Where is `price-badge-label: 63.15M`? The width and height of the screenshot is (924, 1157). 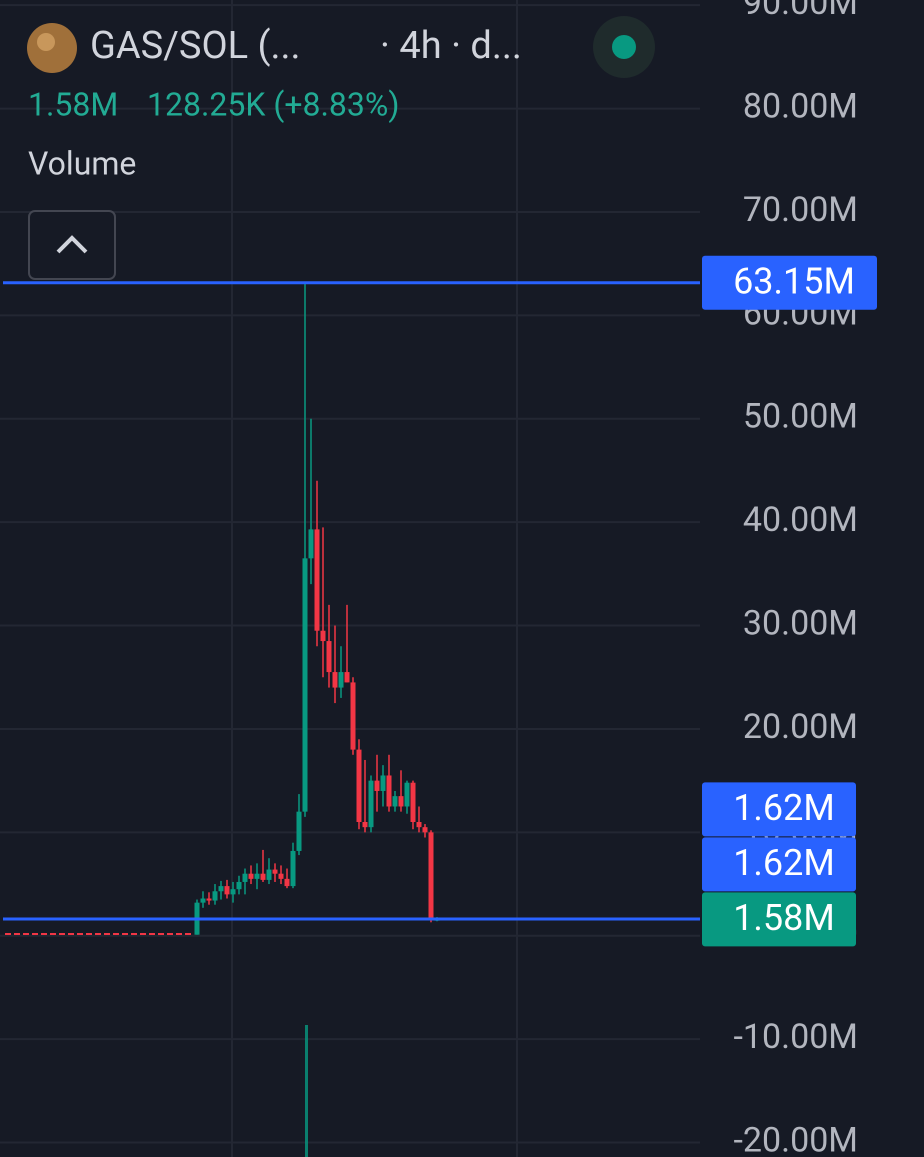
price-badge-label: 63.15M is located at coordinates (794, 281).